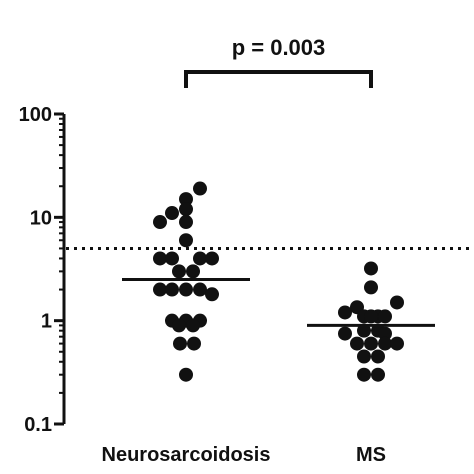 The width and height of the screenshot is (474, 474). Describe the element at coordinates (42, 270) in the screenshot. I see `y-axis: 0.1 1 10 100` at that location.